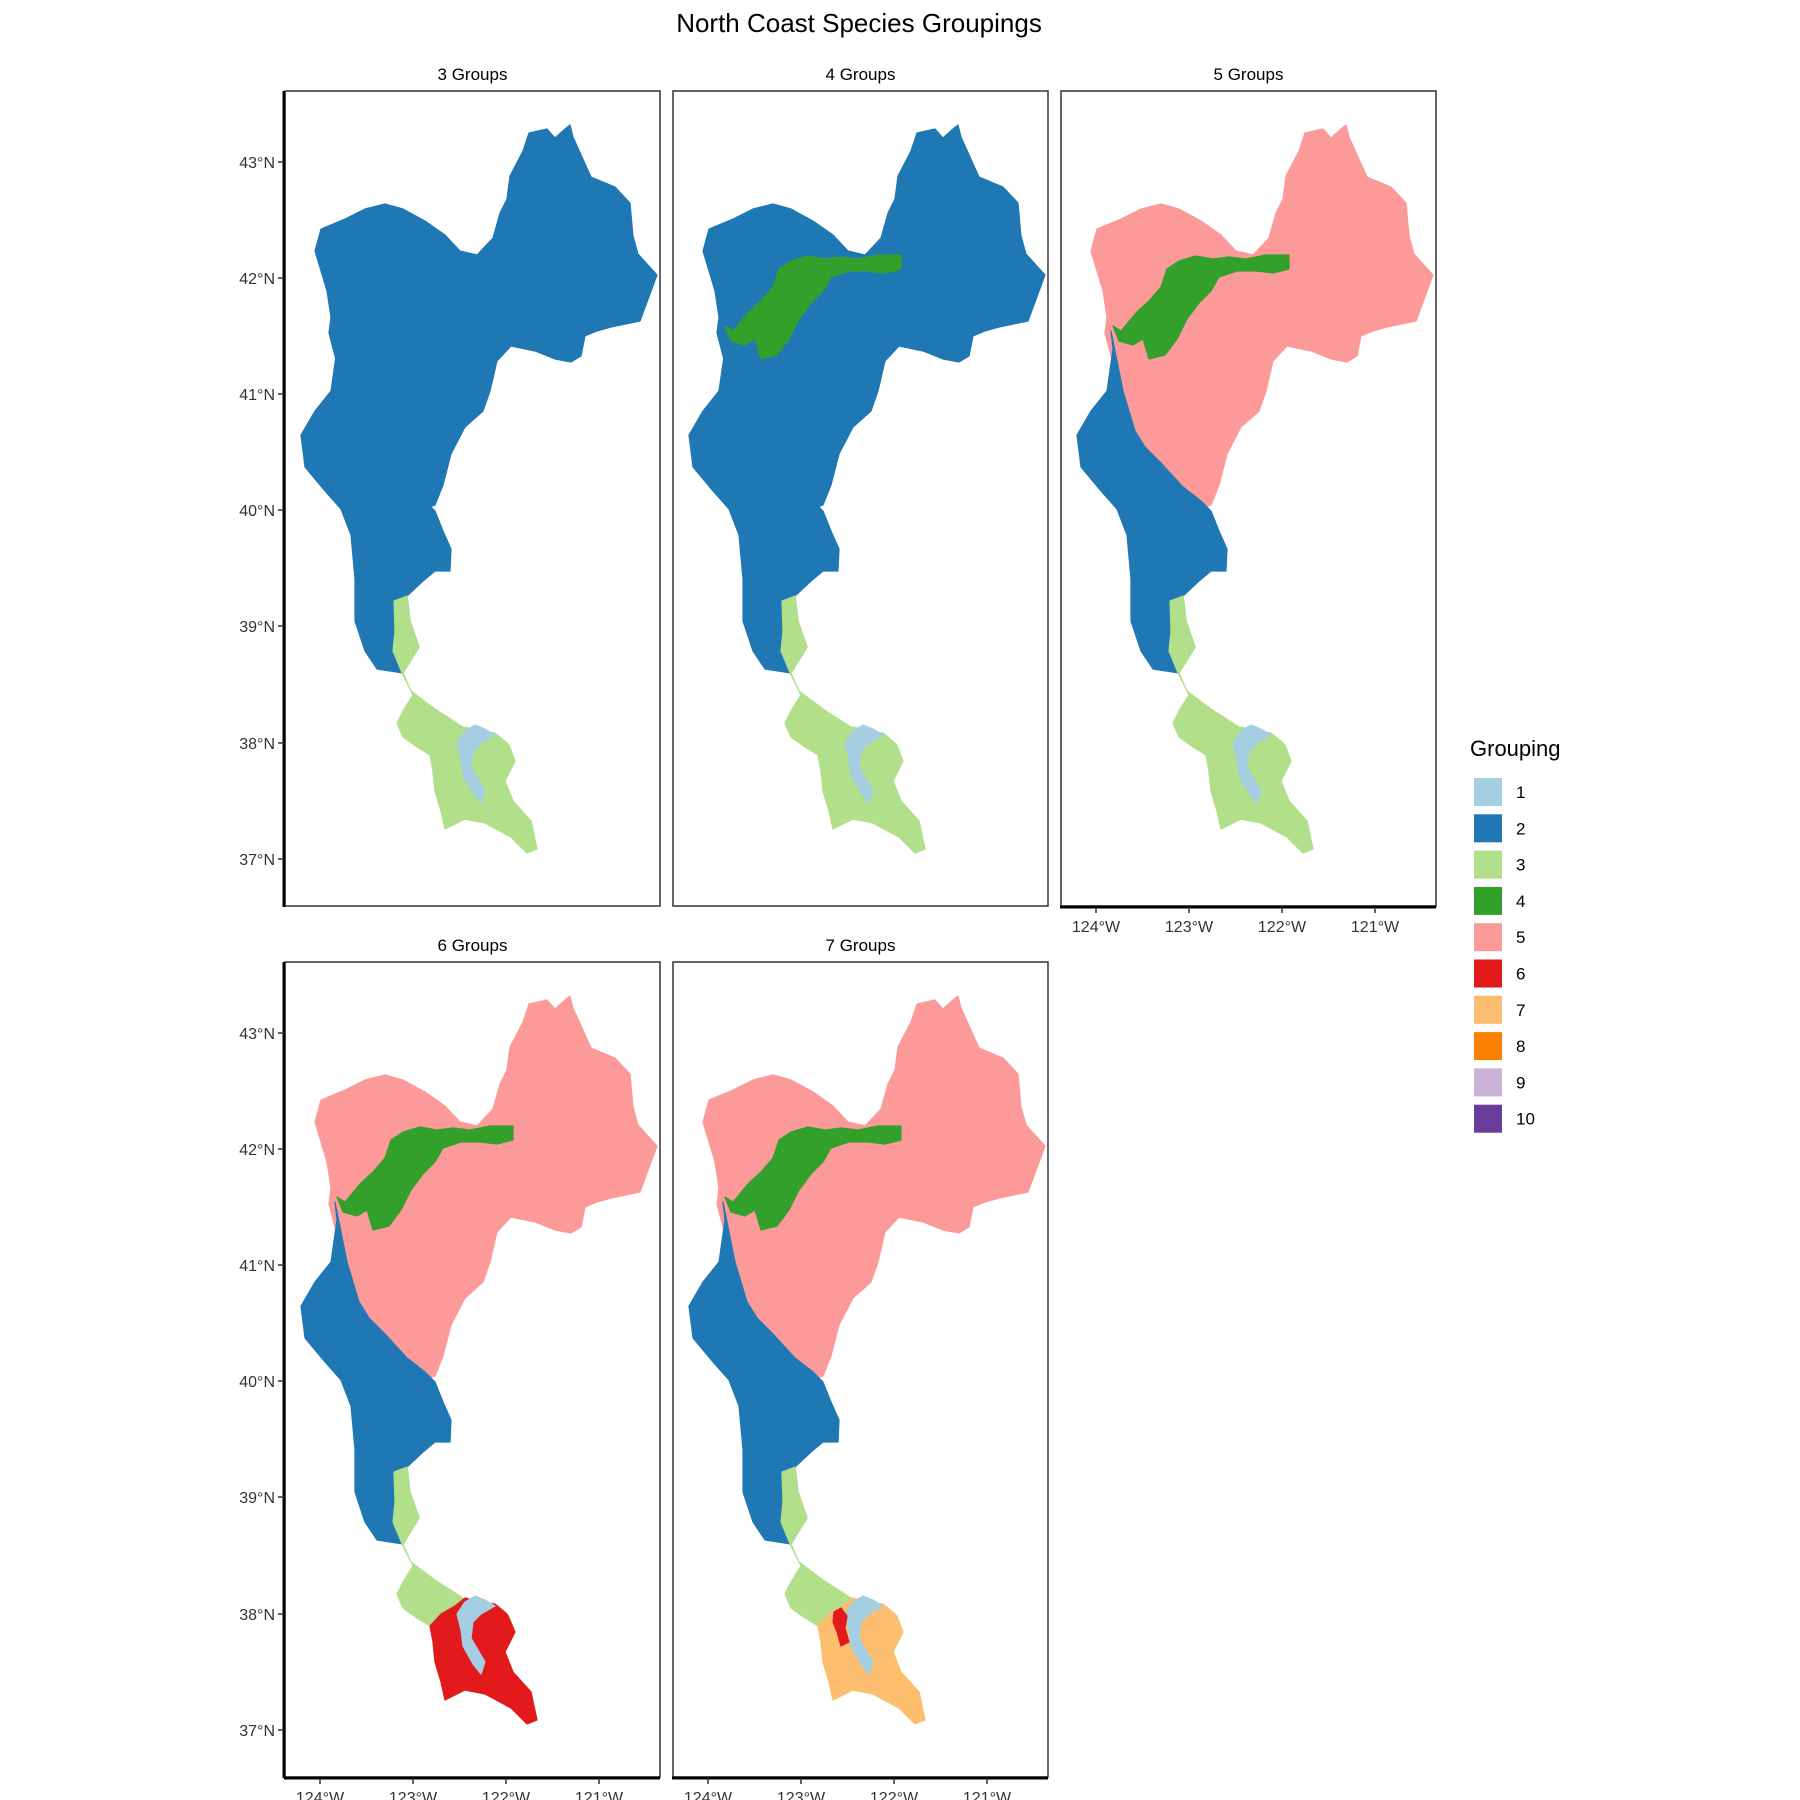  I want to click on legend-label-8: 8, so click(1520, 1046).